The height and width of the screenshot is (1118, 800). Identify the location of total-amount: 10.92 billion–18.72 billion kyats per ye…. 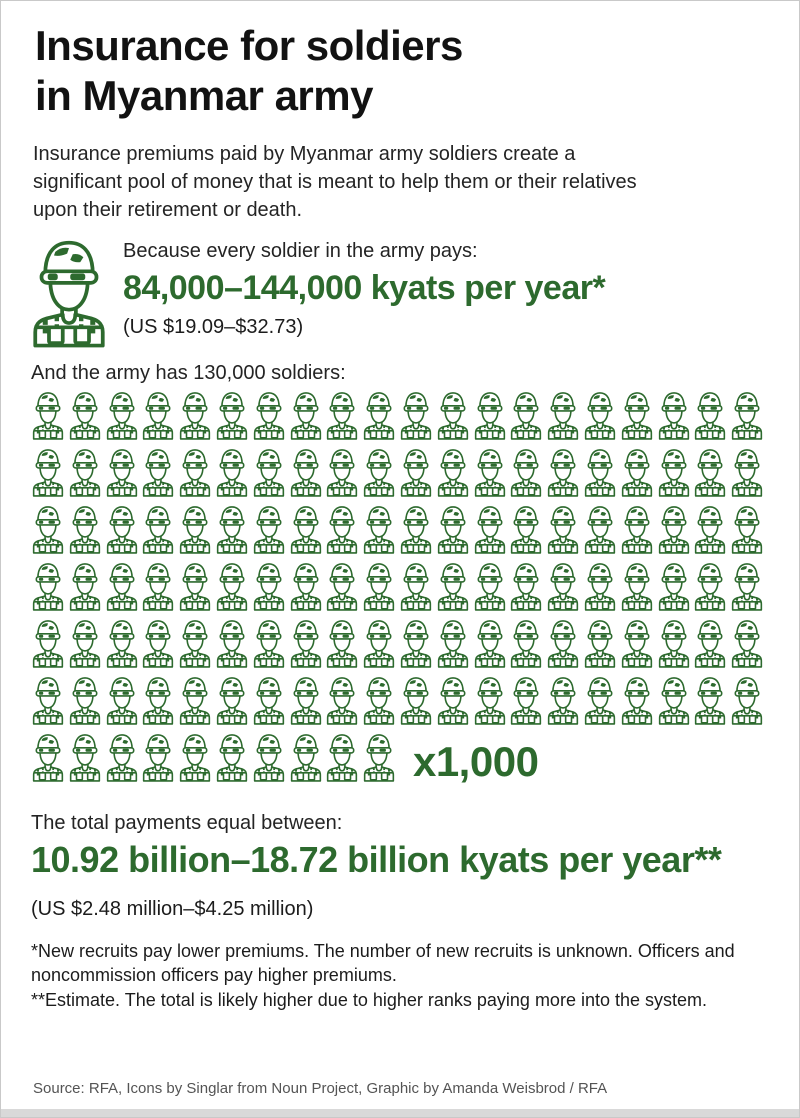
(376, 859).